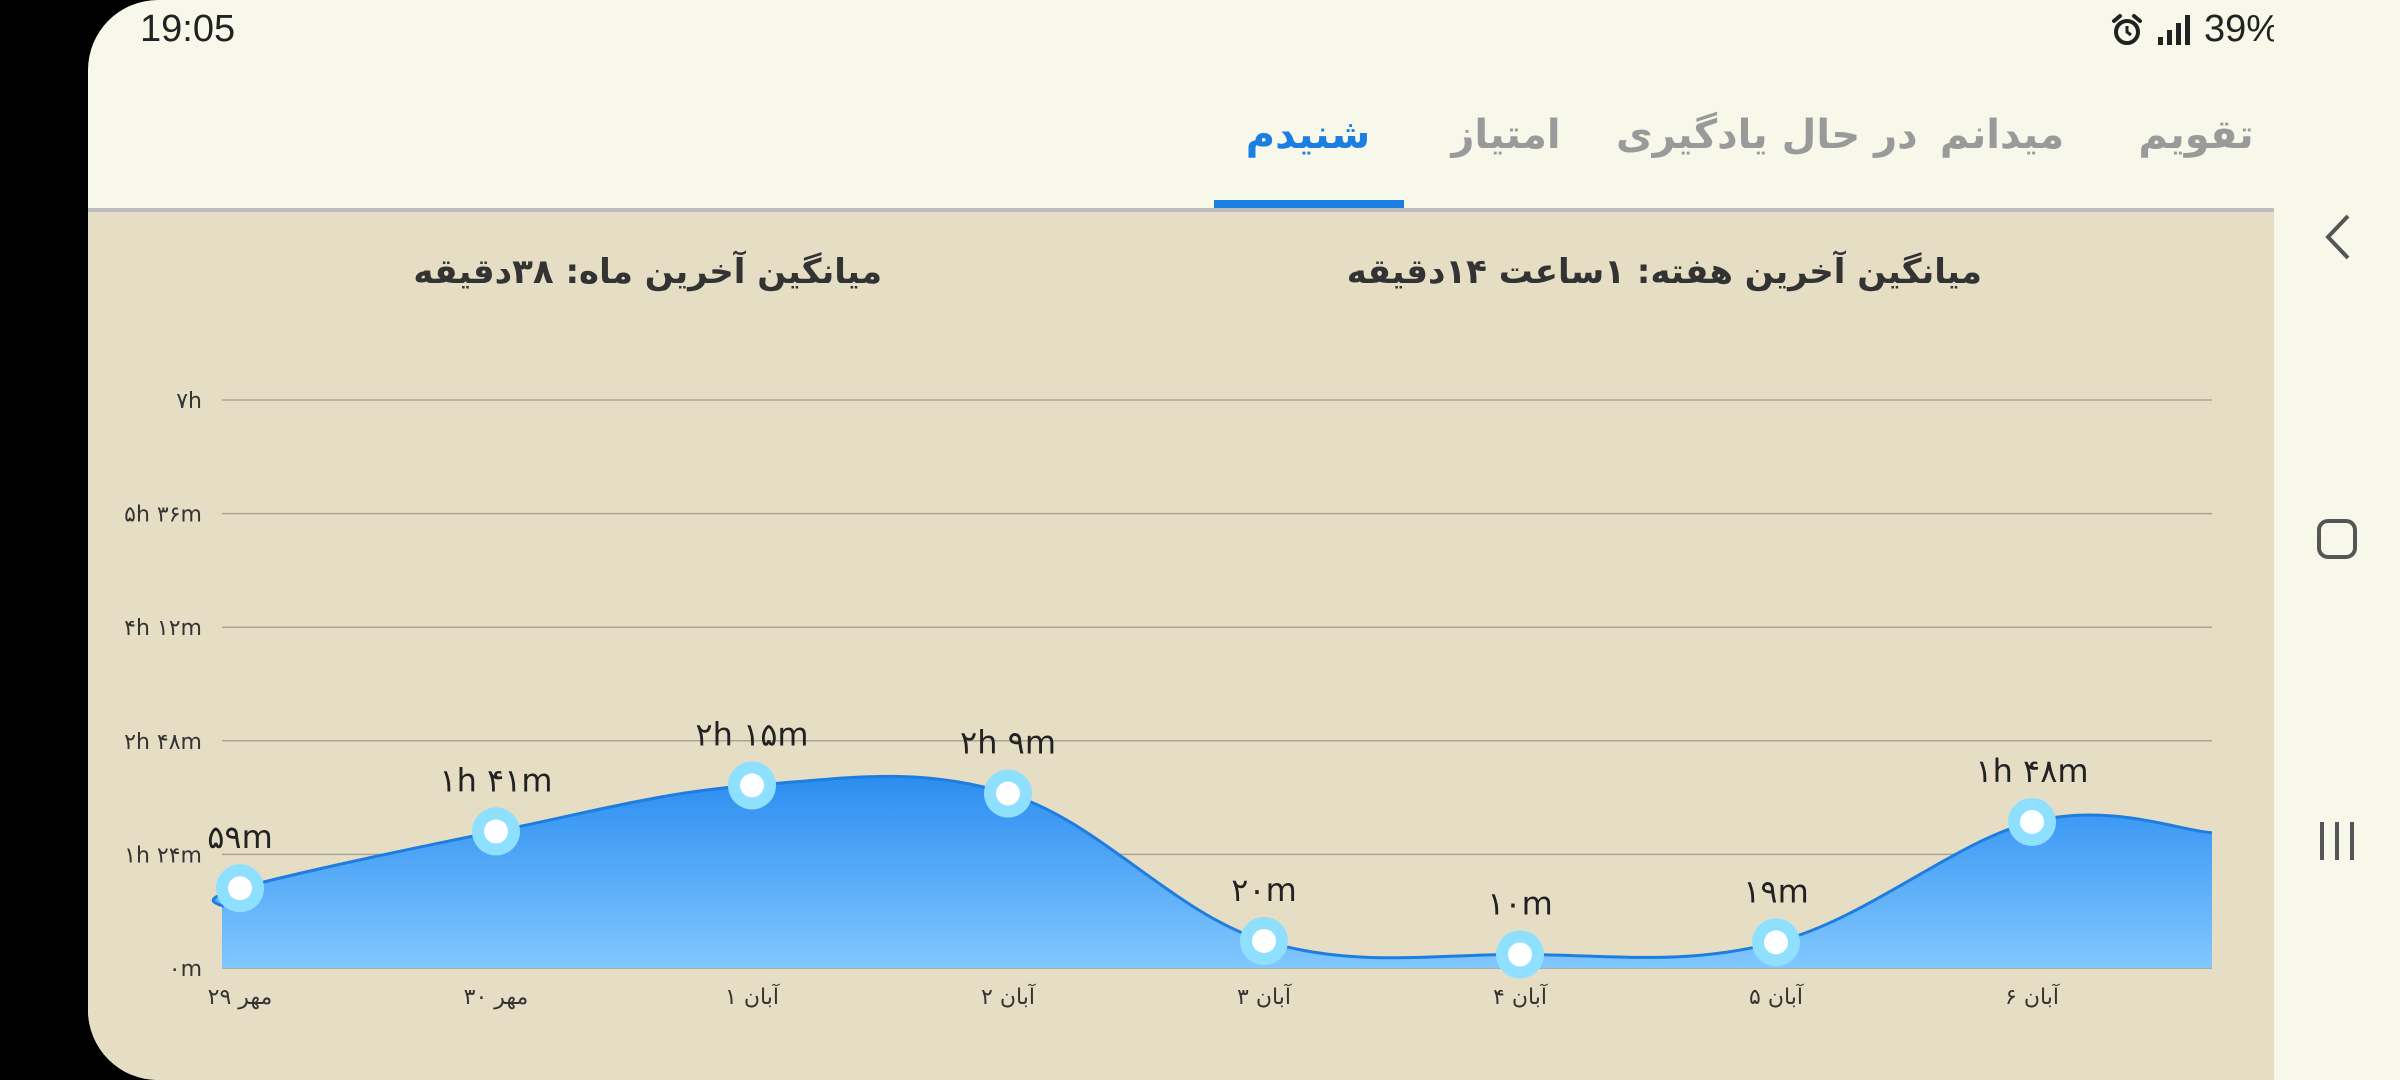 The height and width of the screenshot is (1080, 2400). Describe the element at coordinates (496, 997) in the screenshot. I see `x-tick-label: ۳۰ مهر` at that location.